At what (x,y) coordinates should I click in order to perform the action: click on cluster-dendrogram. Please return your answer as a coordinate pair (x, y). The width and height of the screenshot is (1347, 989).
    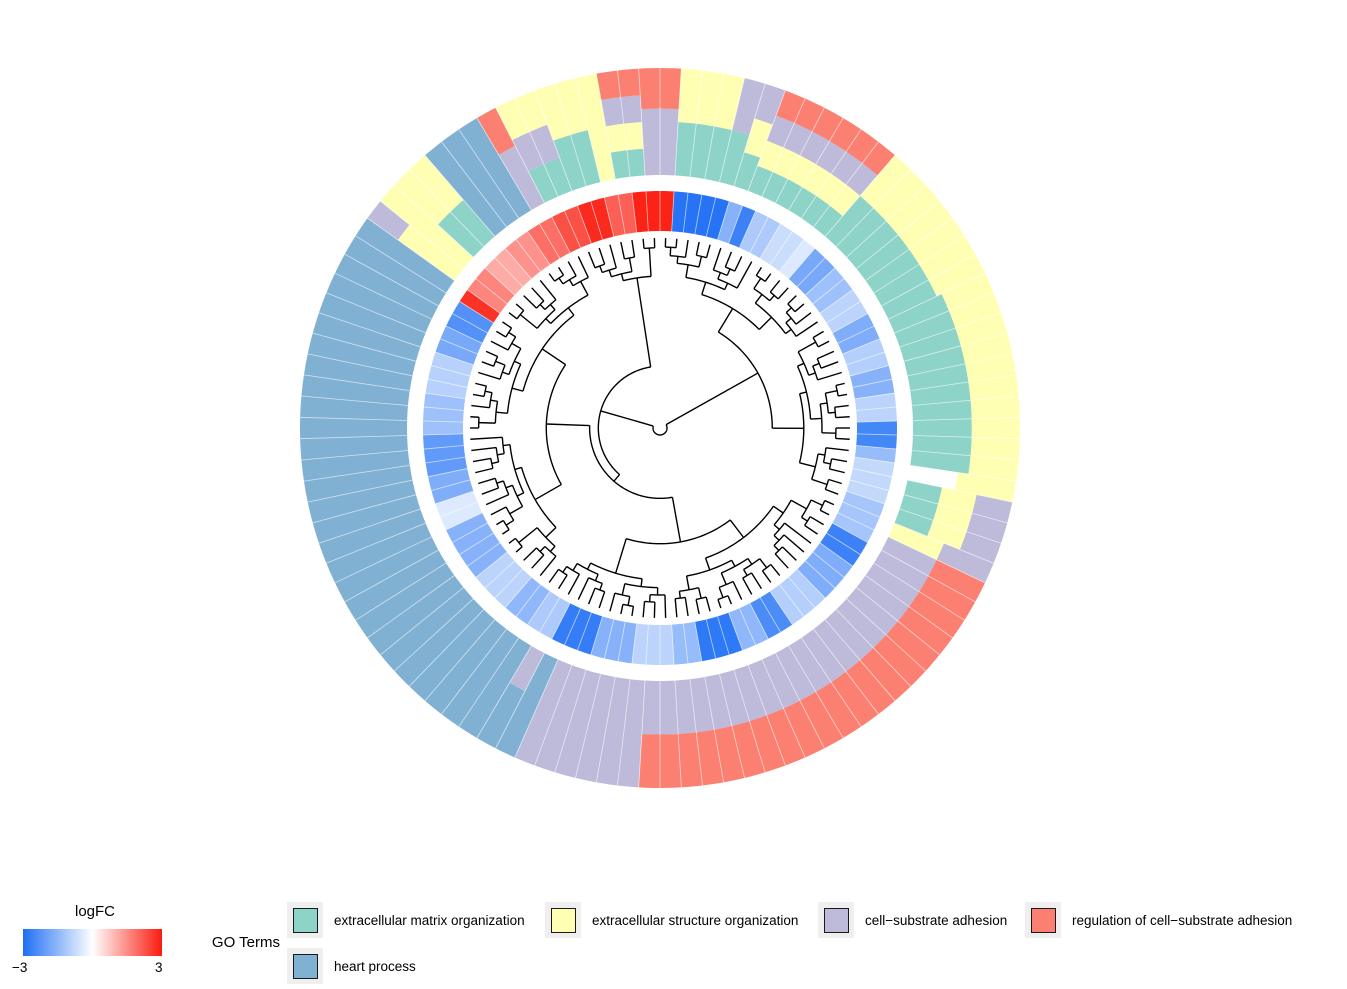
    Looking at the image, I should click on (660, 428).